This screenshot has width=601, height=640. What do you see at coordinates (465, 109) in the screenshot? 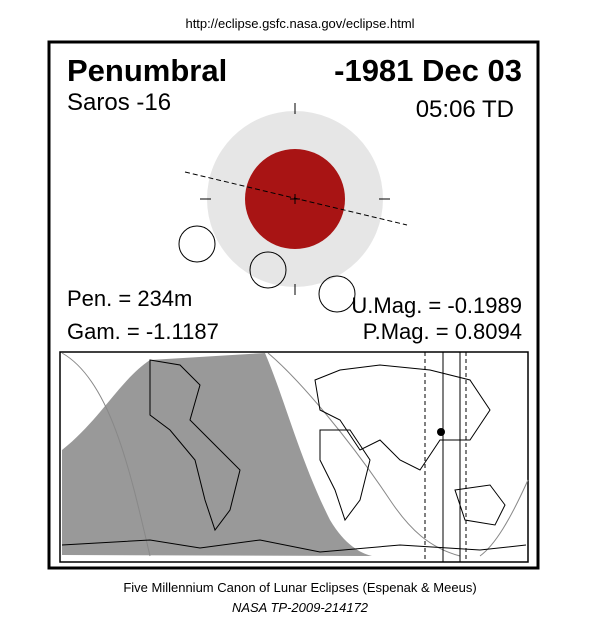
I see `time: 05:06 TD` at bounding box center [465, 109].